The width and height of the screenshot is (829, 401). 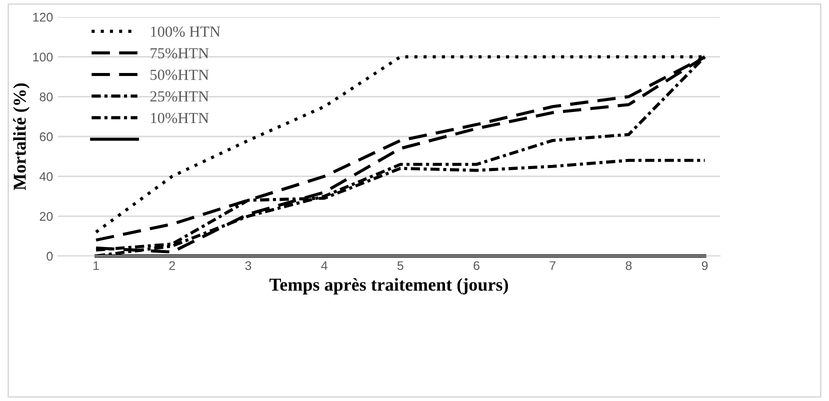 What do you see at coordinates (46, 176) in the screenshot?
I see `y-tick-label: 40` at bounding box center [46, 176].